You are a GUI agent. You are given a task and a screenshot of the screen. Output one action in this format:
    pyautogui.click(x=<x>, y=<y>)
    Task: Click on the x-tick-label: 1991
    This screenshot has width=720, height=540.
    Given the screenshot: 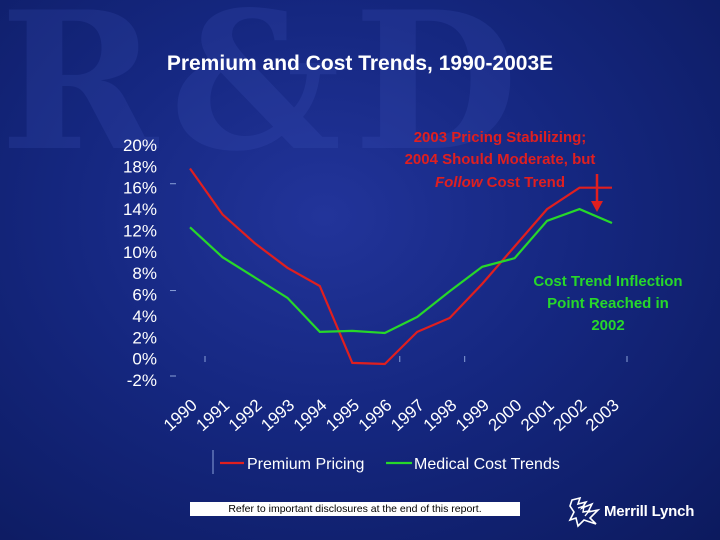 What is the action you would take?
    pyautogui.click(x=212, y=415)
    